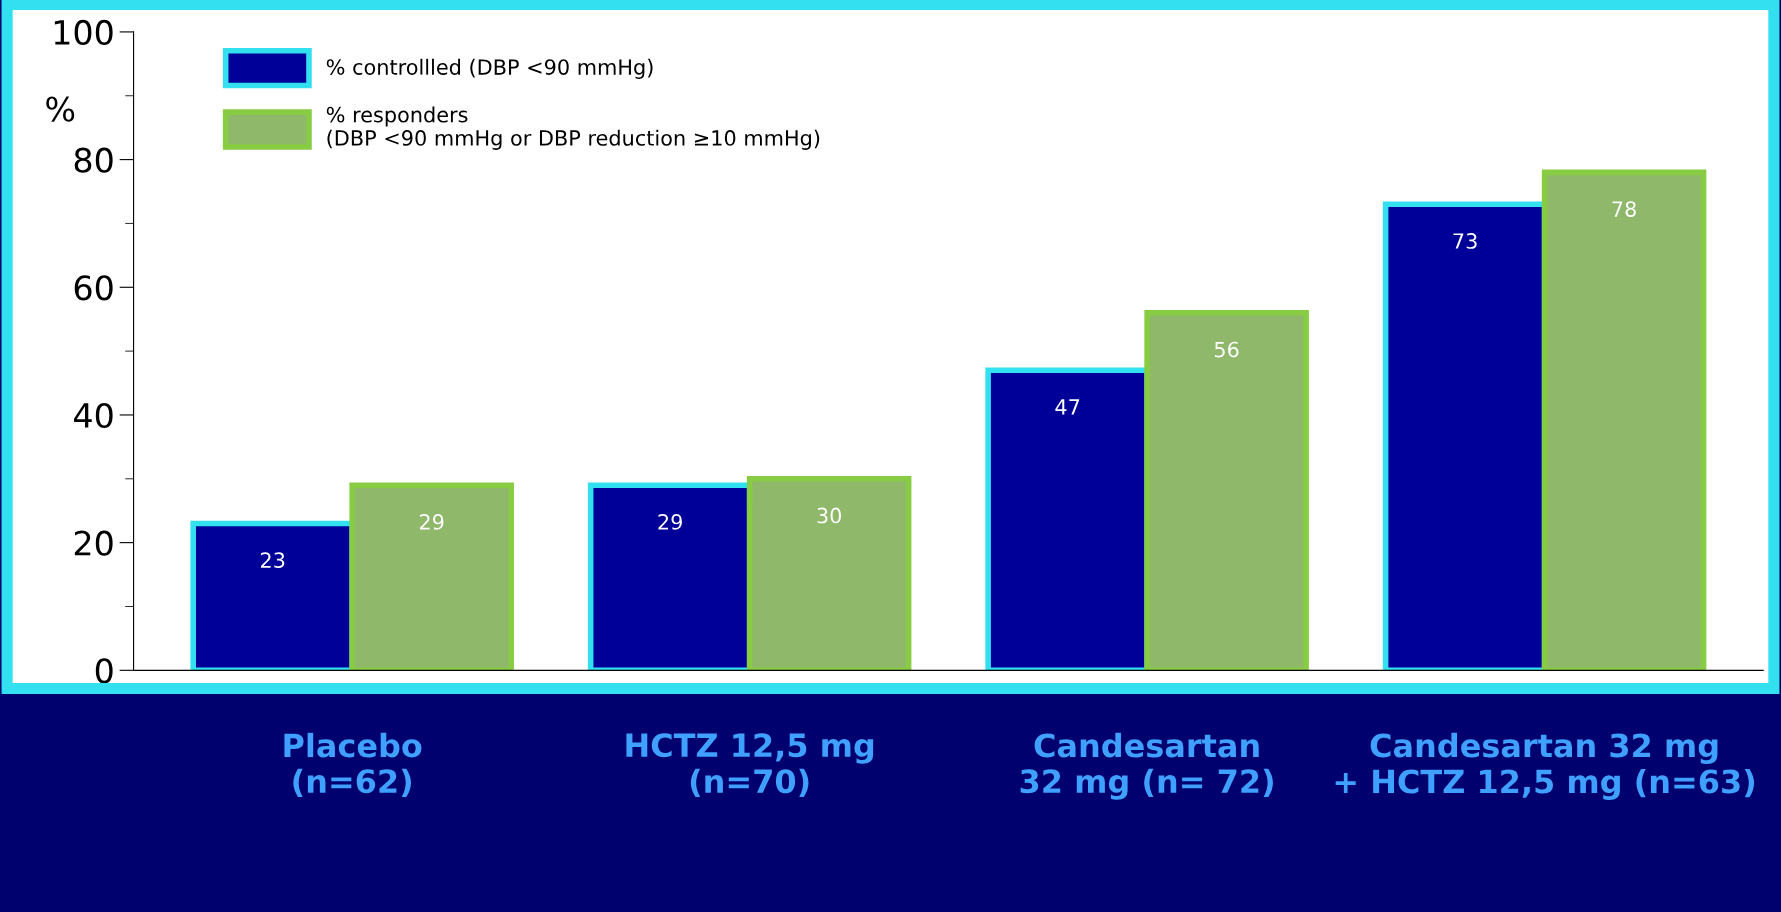 Image resolution: width=1781 pixels, height=912 pixels. Describe the element at coordinates (573, 128) in the screenshot. I see `legend-label: % responders (DBP <90 mmHg or DBP reduction ≥10 mmHg)` at that location.